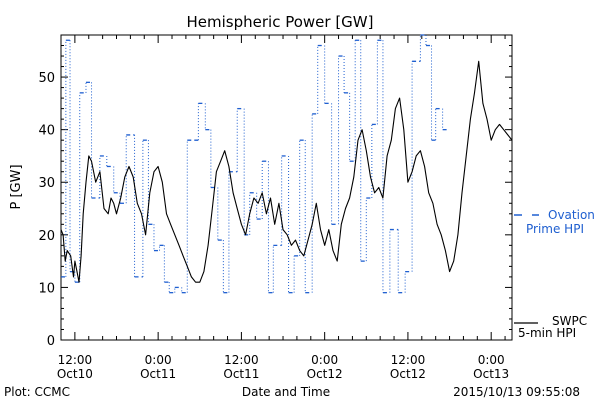 This screenshot has height=400, width=600. What do you see at coordinates (75, 374) in the screenshot?
I see `x-tick-day-label: Oct10` at bounding box center [75, 374].